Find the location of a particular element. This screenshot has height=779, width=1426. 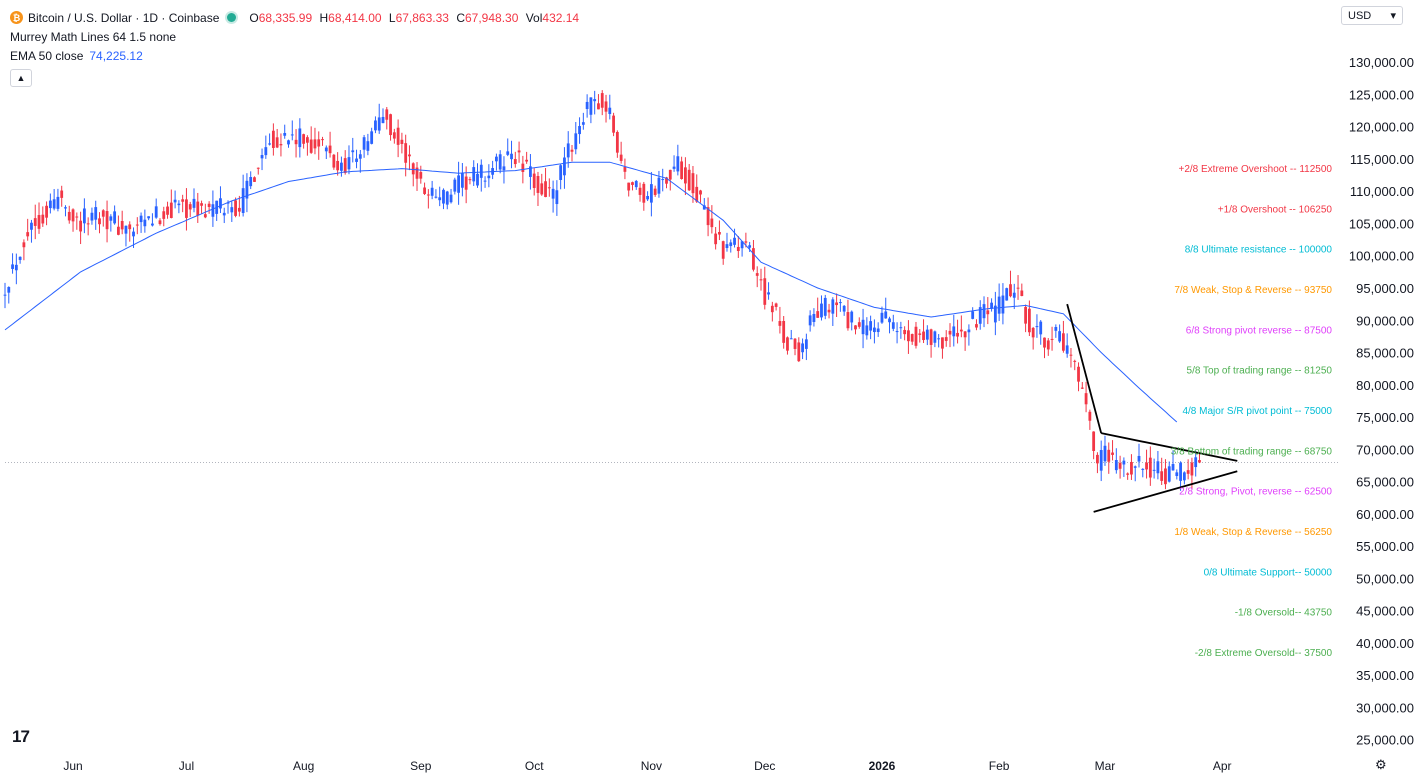

tradingview-logo: 17 is located at coordinates (21, 736).